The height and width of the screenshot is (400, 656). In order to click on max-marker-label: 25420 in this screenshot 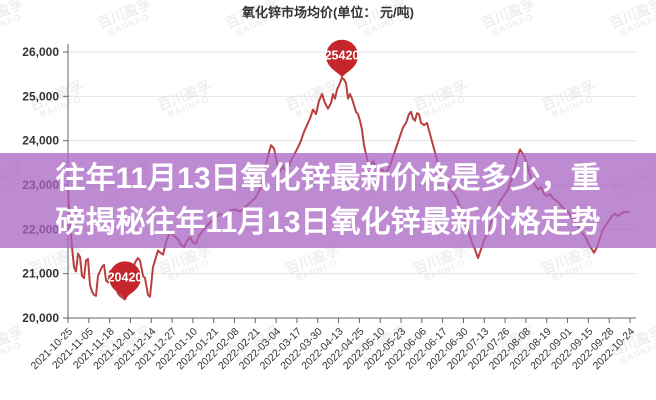, I will do `click(342, 56)`.